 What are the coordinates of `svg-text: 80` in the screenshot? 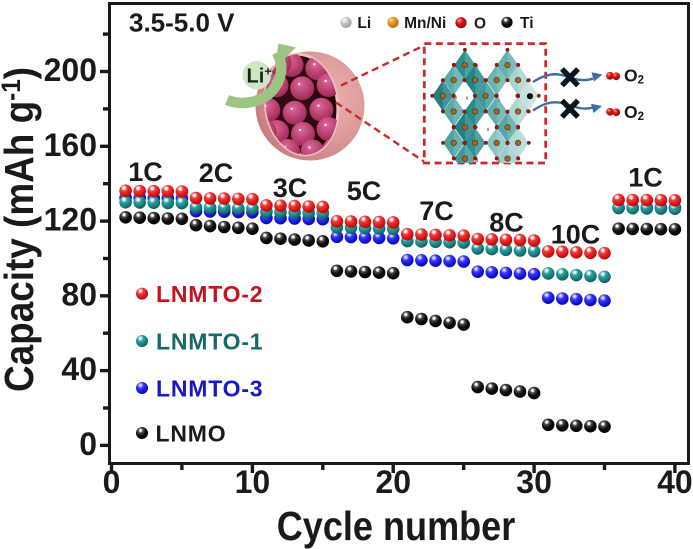 It's located at (79, 294).